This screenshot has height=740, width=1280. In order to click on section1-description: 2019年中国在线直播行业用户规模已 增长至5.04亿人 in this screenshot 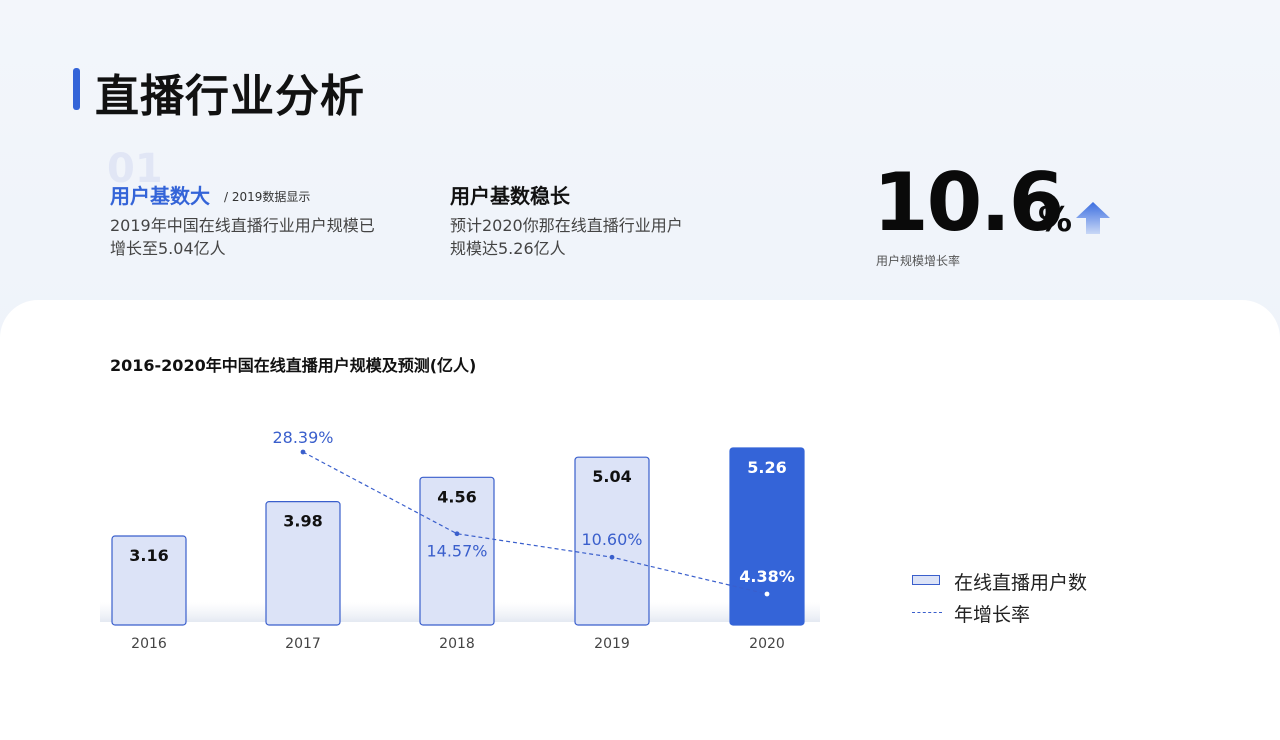, I will do `click(250, 237)`.